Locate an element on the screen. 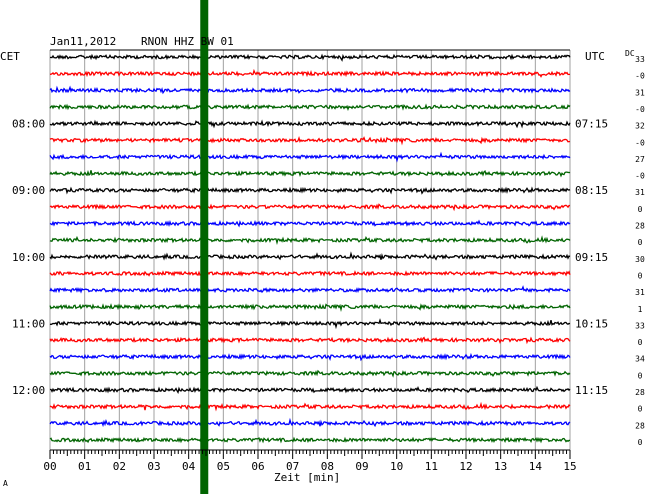  left-time-labels: 08:00 09:00 10:00 11:00 12:00 is located at coordinates (28, 257).